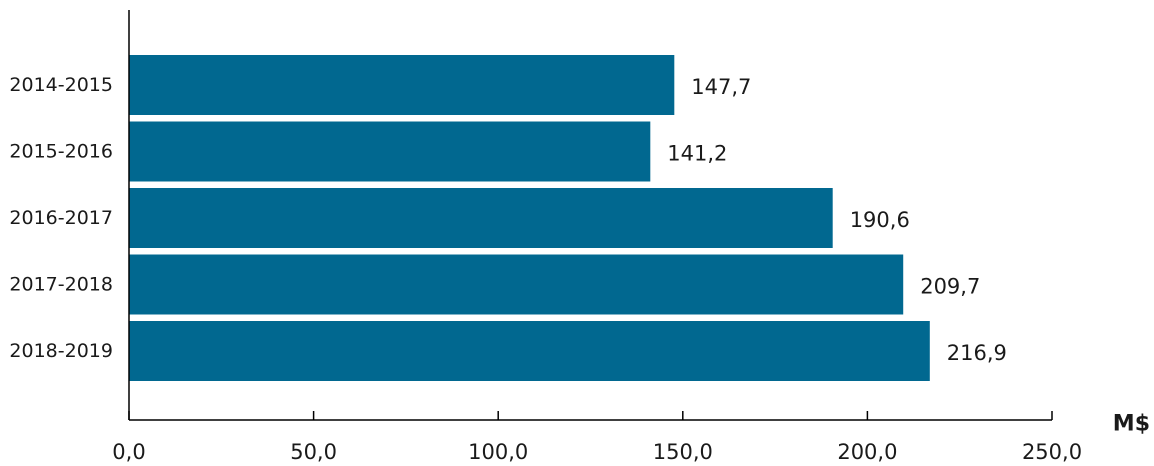 The height and width of the screenshot is (466, 1154). What do you see at coordinates (481, 218) in the screenshot?
I see `bar-2016-2017` at bounding box center [481, 218].